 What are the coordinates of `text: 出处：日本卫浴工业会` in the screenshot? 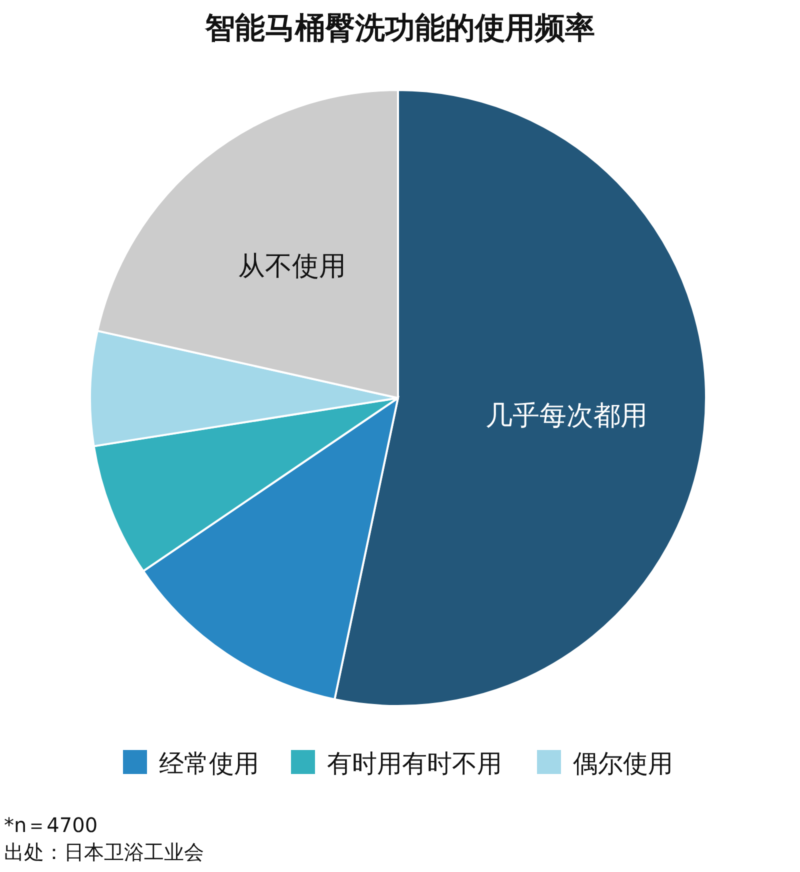 It's located at (104, 852).